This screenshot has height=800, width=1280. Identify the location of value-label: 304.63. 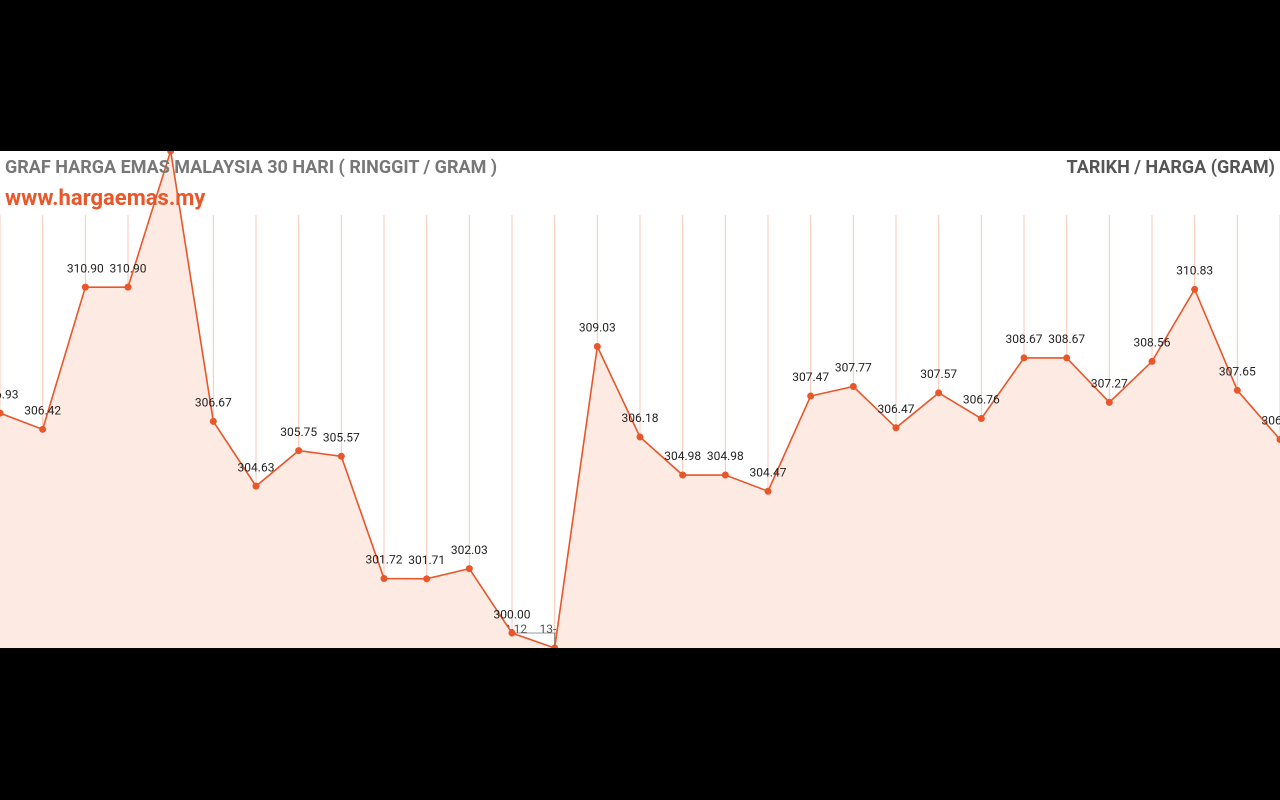
(256, 467).